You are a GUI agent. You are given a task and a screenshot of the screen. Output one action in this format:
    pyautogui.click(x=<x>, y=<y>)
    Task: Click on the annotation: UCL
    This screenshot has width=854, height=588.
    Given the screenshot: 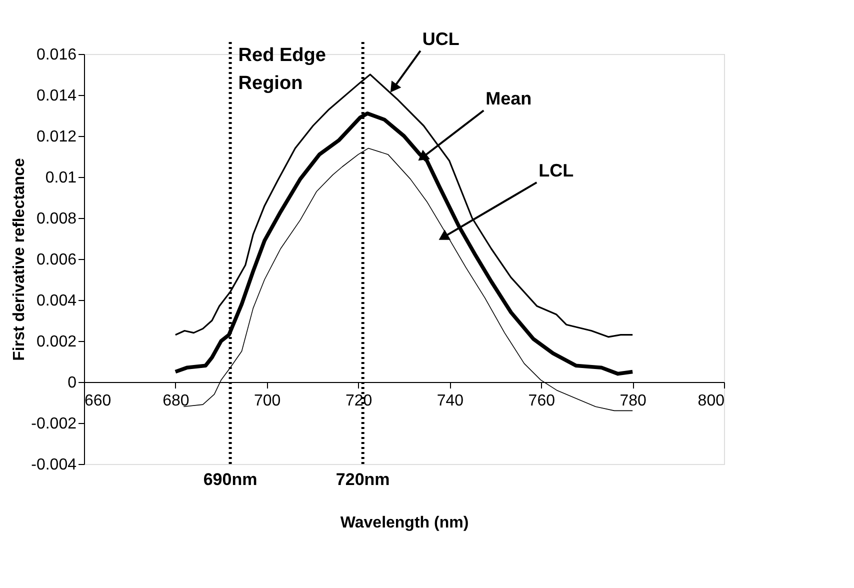 What is the action you would take?
    pyautogui.click(x=441, y=38)
    